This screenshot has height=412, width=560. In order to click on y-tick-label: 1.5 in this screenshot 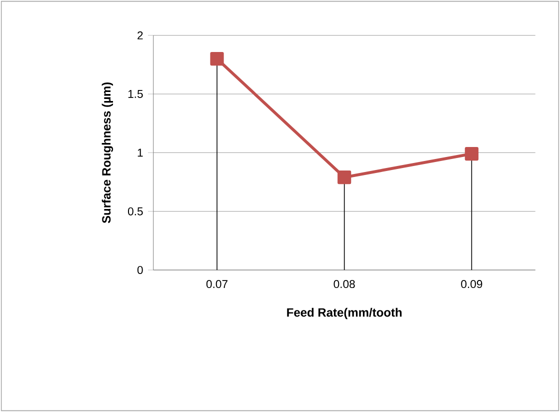, I will do `click(135, 94)`.